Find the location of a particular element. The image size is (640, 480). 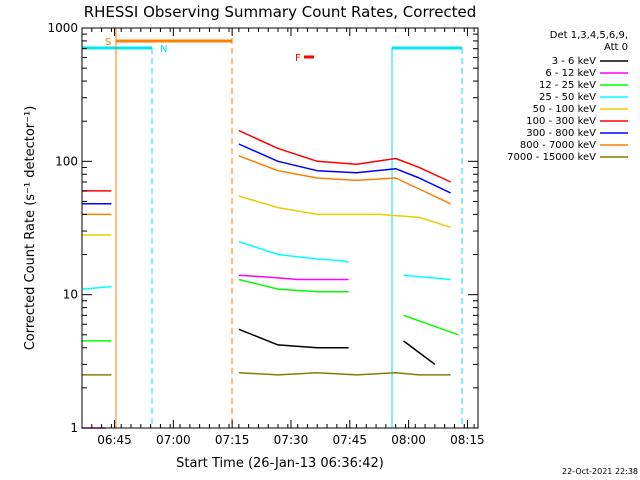

x-tick-label: 07:00 is located at coordinates (173, 440).